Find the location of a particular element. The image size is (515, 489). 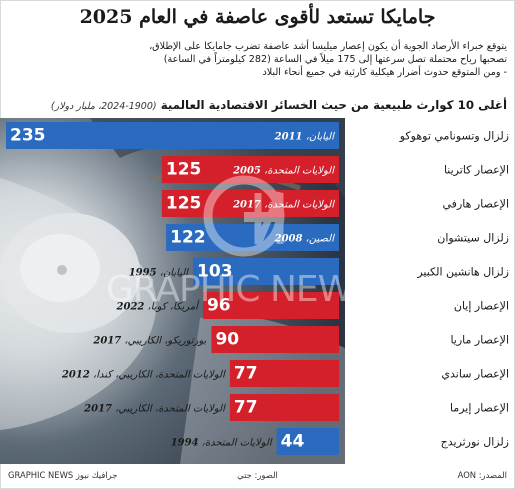

bar-location-label: بورتوريكو، الكاريبي، 2017 is located at coordinates (149, 341).